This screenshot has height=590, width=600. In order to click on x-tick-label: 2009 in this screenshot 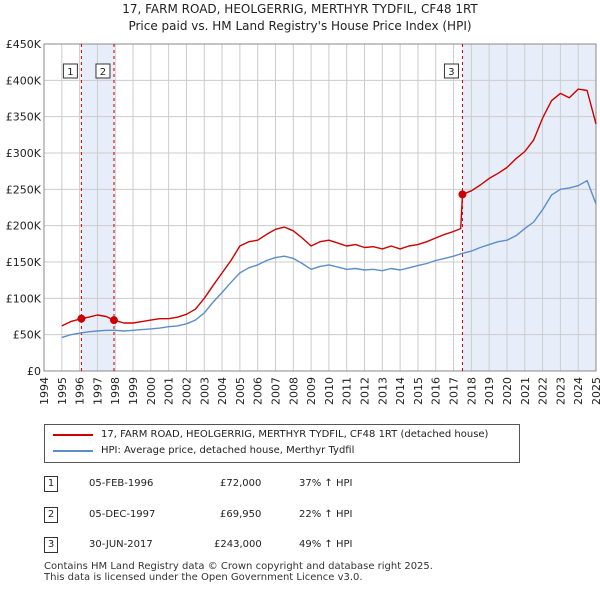, I will do `click(311, 391)`.